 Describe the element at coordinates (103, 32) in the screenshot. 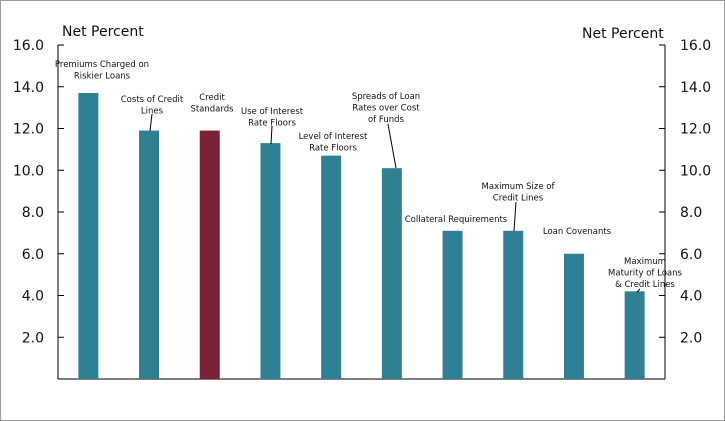

I see `y-axis-title: Net Percent` at that location.